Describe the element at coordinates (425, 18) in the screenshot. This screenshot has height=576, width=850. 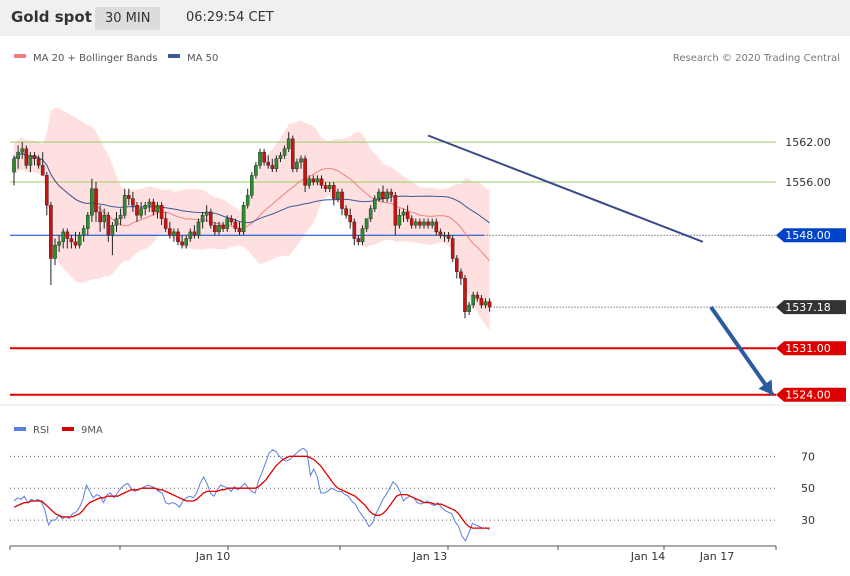
I see `header-bar: Gold spot 30 MIN 06:29:54 CET` at that location.